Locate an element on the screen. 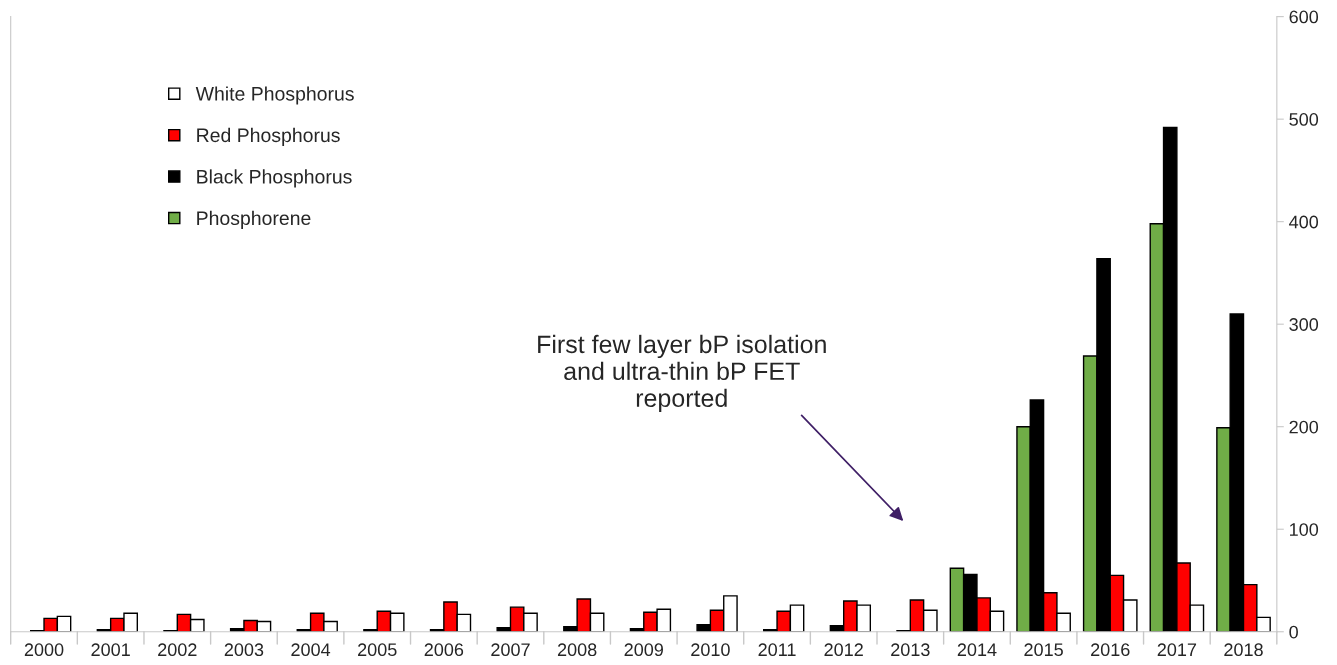 The width and height of the screenshot is (1337, 665). legend-label: Phosphorene is located at coordinates (254, 219).